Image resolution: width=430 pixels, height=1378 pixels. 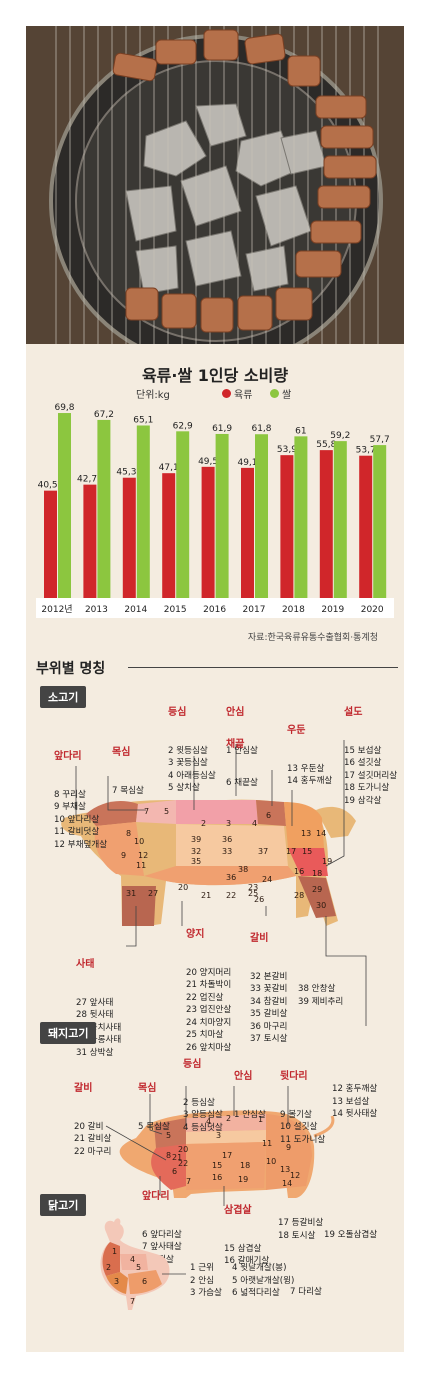 What do you see at coordinates (332, 610) in the screenshot?
I see `x-tick-label: 2019` at bounding box center [332, 610].